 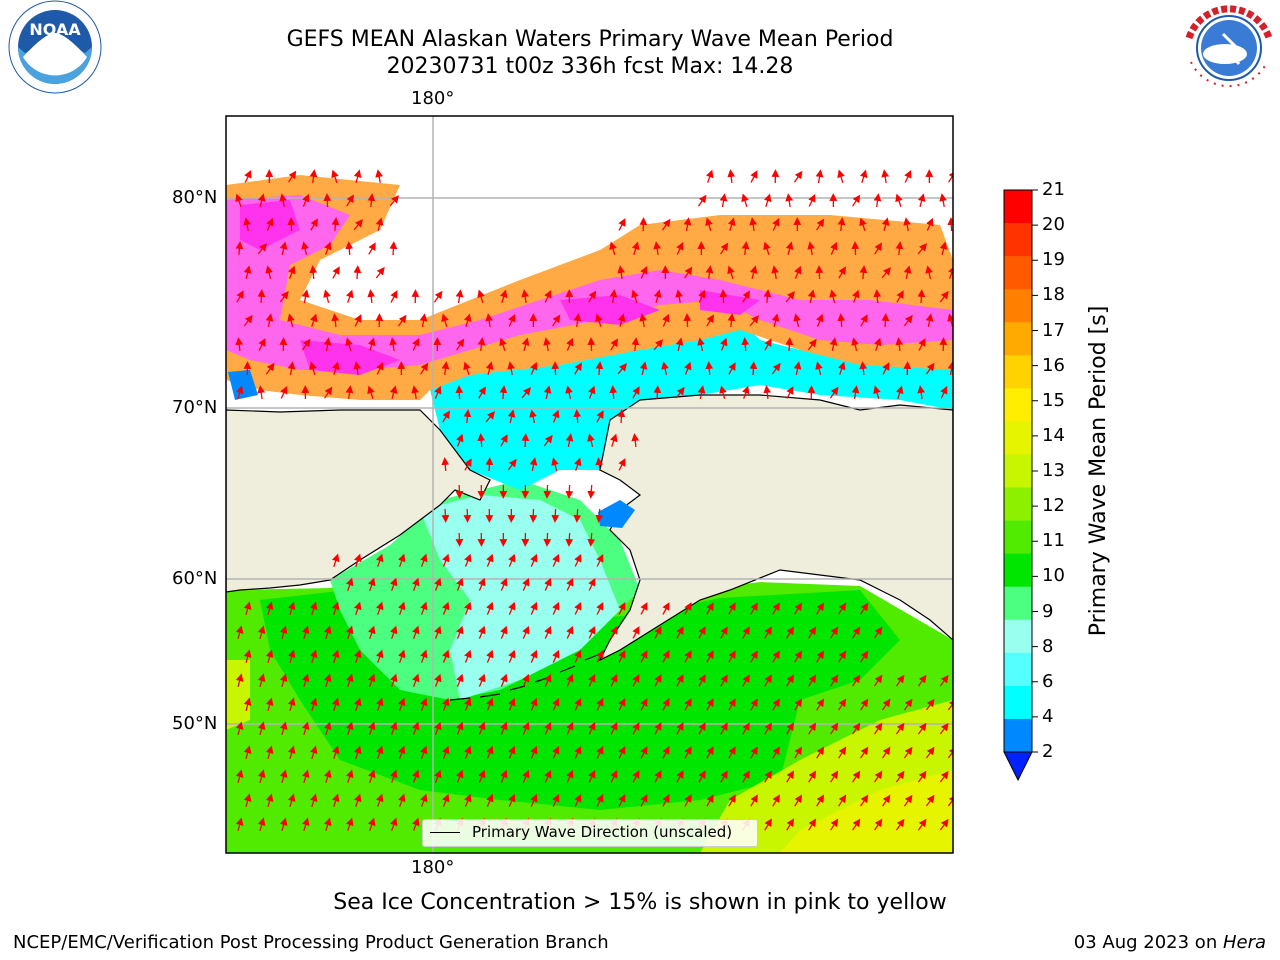 What do you see at coordinates (55, 47) in the screenshot?
I see `noaa-logo: NOAA` at bounding box center [55, 47].